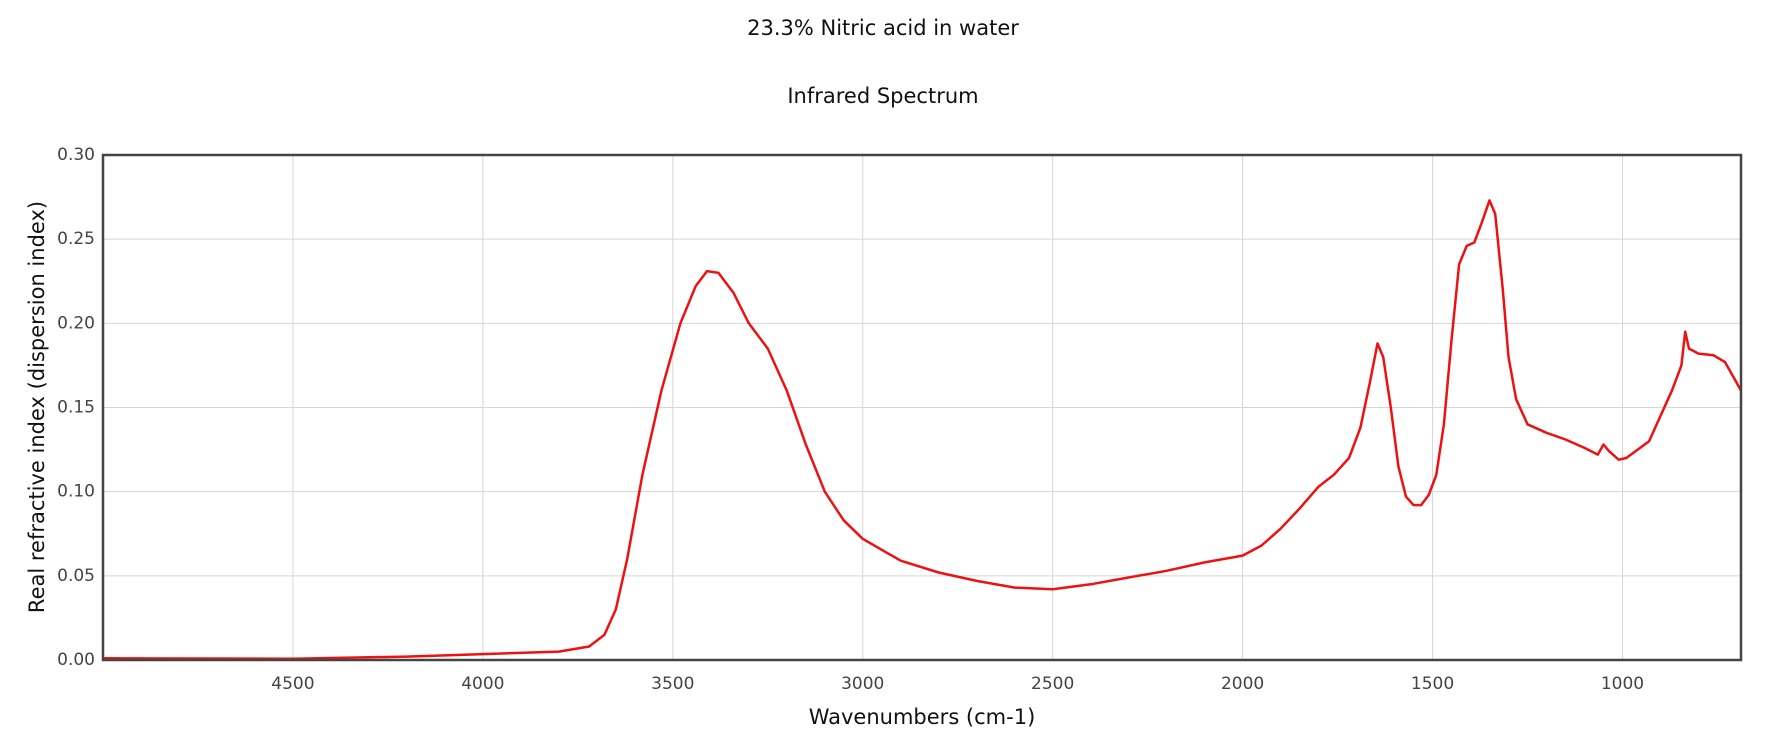 This screenshot has height=744, width=1765. What do you see at coordinates (76, 660) in the screenshot?
I see `y-tick-label: 0.00` at bounding box center [76, 660].